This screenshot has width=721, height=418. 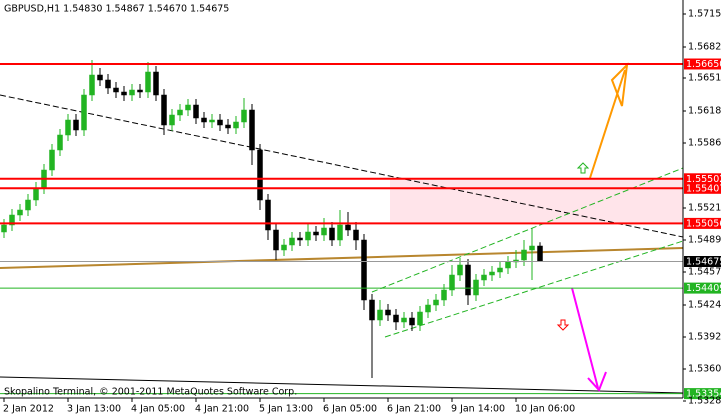 What do you see at coordinates (704, 78) in the screenshot?
I see `y-tick-label: 1.56510` at bounding box center [704, 78].